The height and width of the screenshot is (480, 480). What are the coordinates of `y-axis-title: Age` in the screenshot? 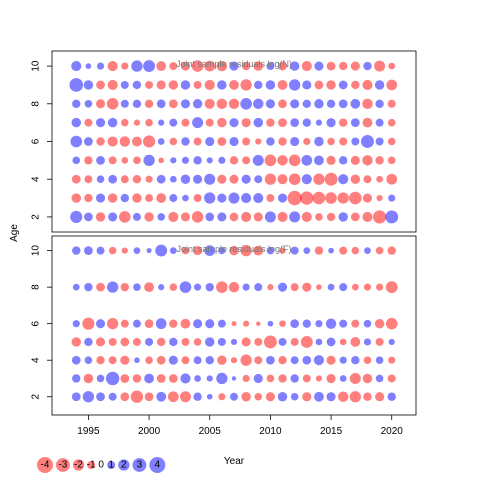 It's located at (14, 233).